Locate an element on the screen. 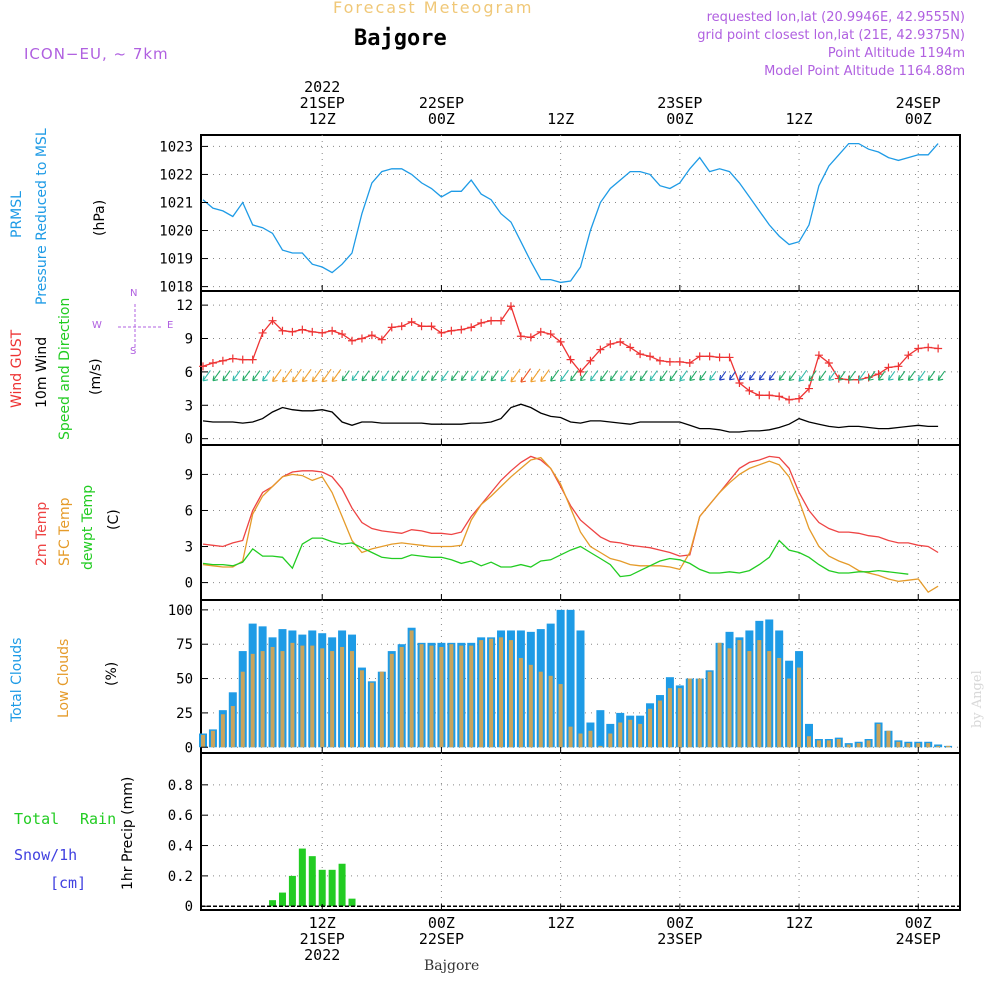  pressure-ytick-label: 1018 is located at coordinates (176, 288).